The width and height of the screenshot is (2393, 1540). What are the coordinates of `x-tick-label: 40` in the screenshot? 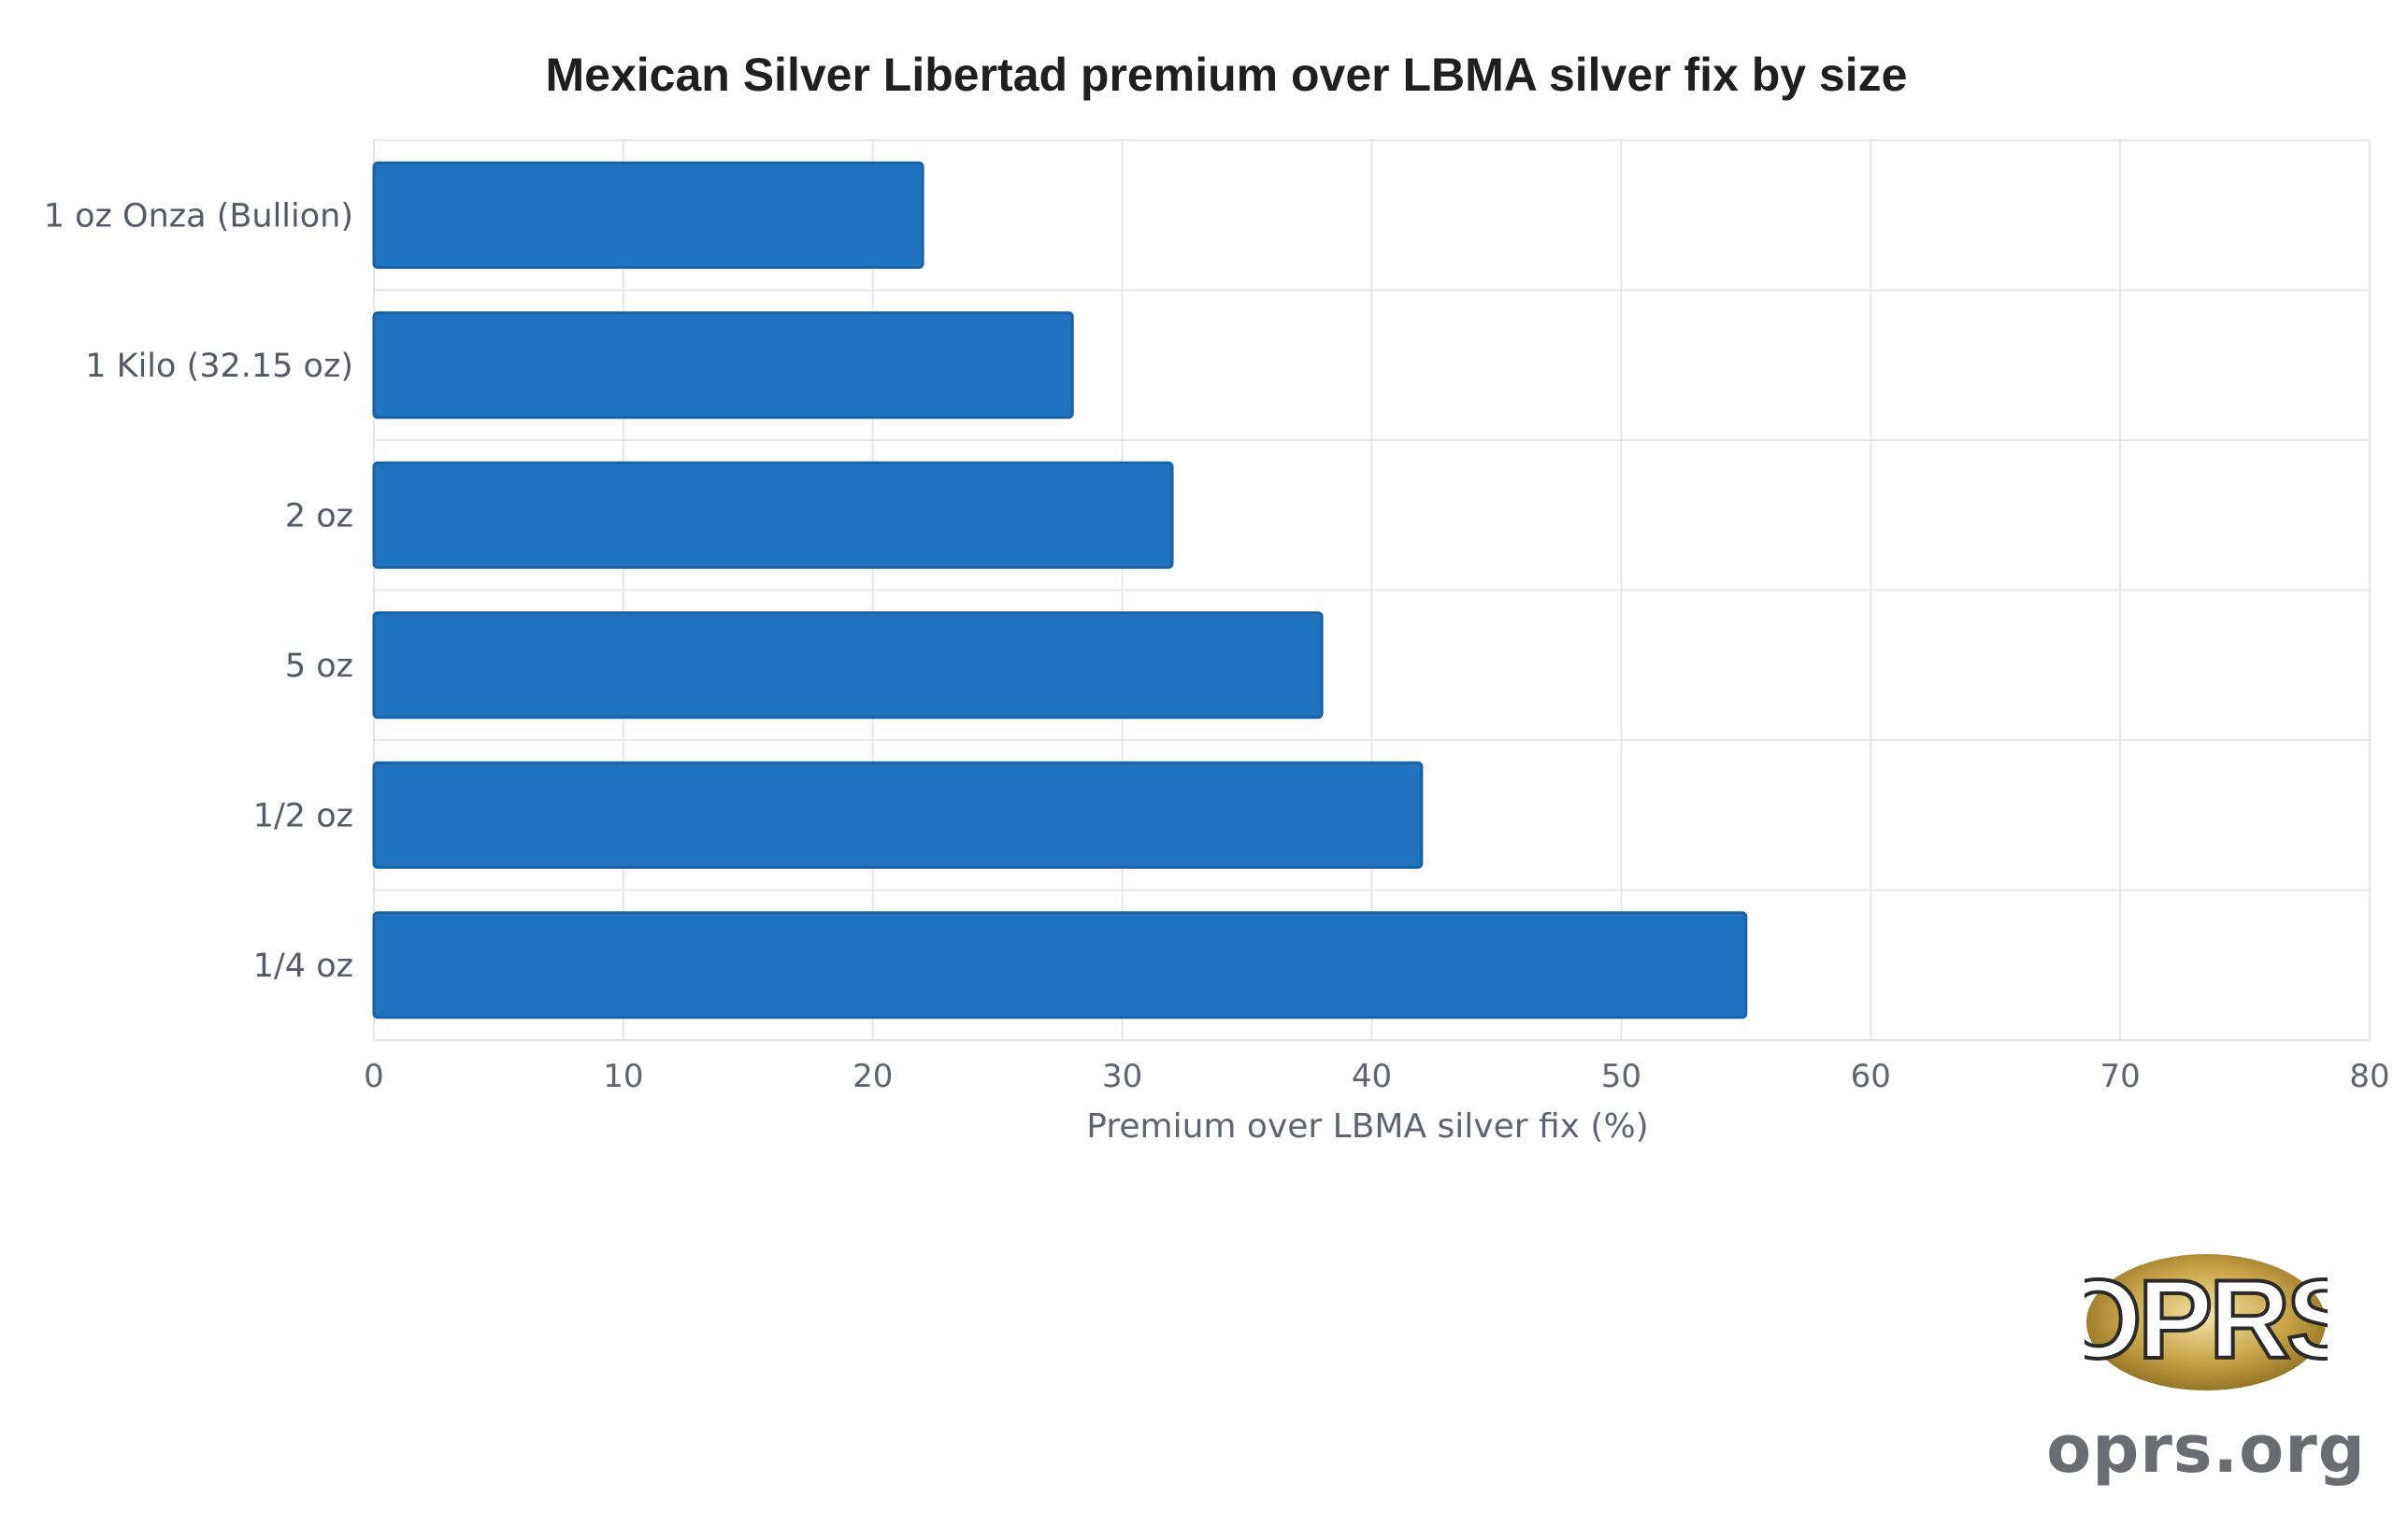 It's located at (1372, 1076).